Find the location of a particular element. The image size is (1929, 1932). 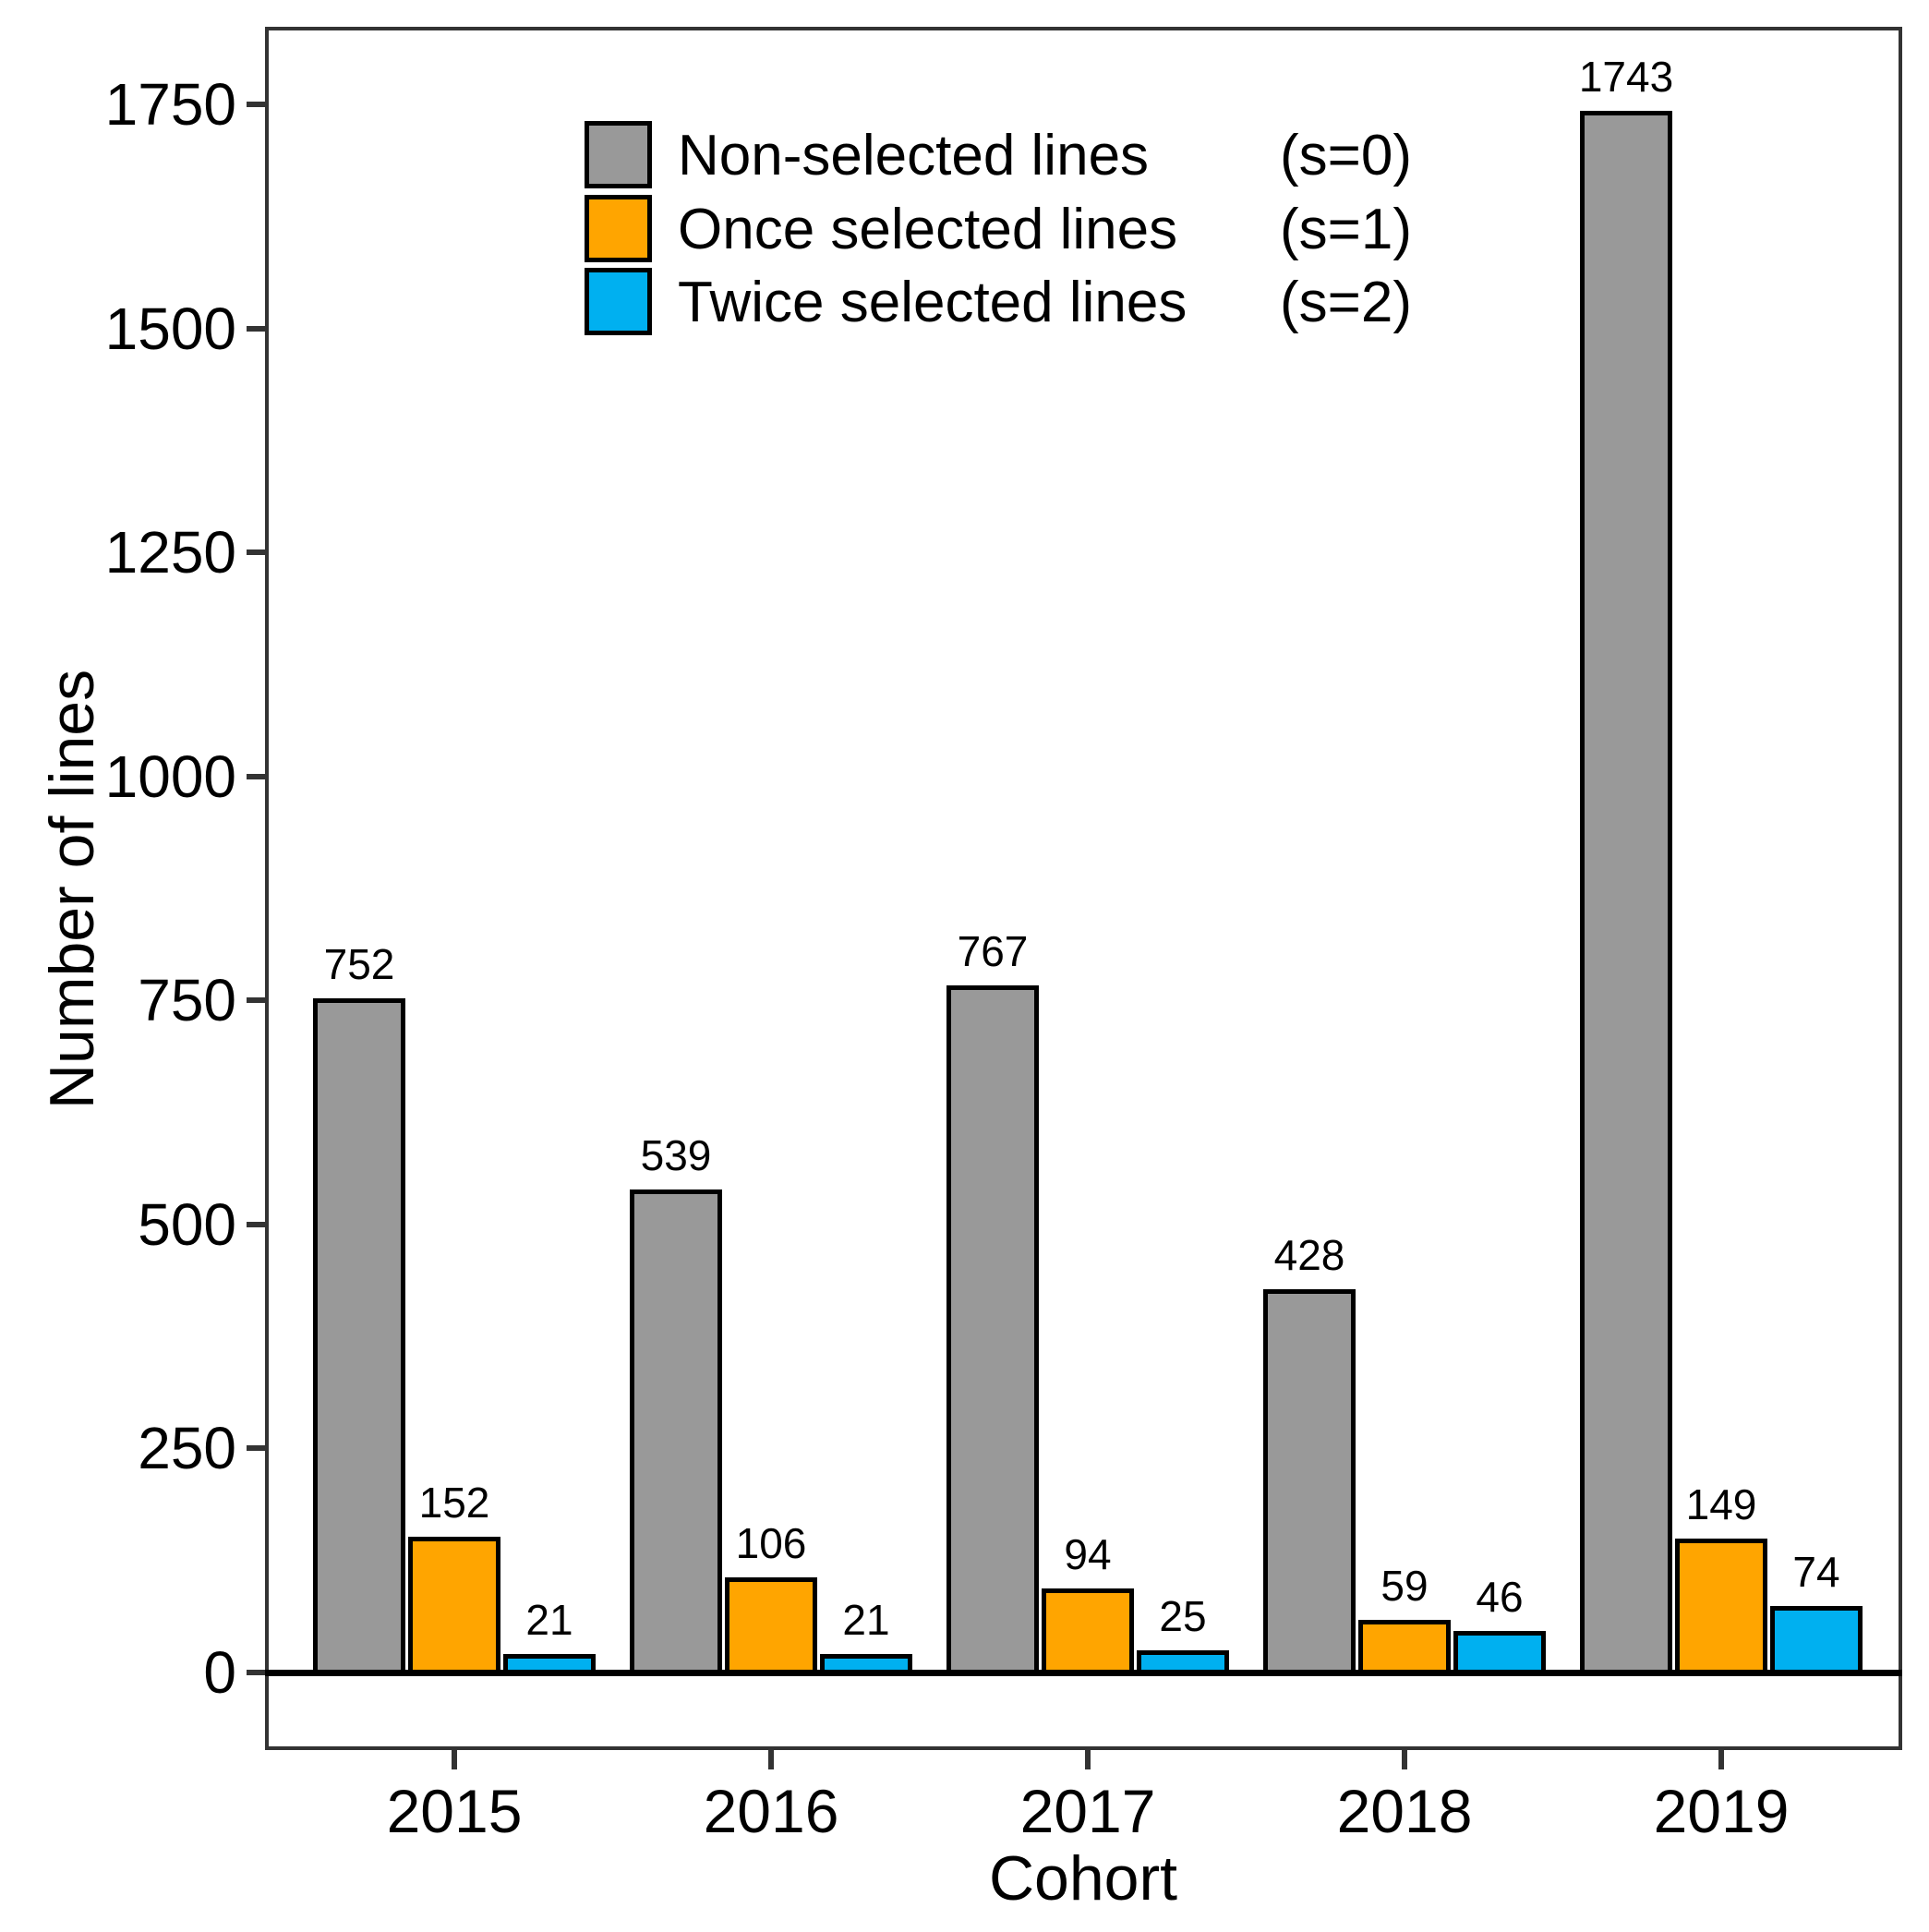

bar-value-label: 25 is located at coordinates (1183, 1615).